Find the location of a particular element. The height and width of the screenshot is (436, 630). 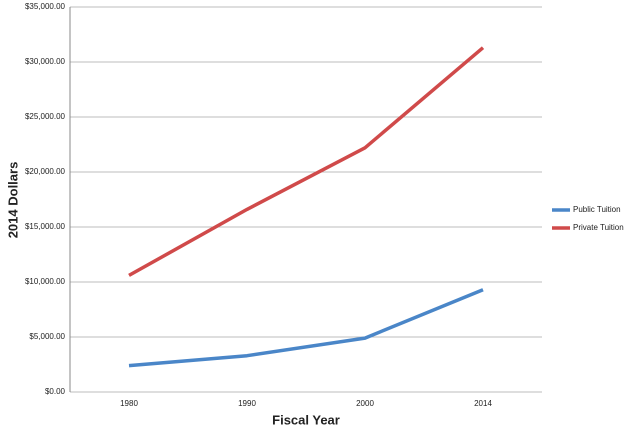

y-tick-label: $30,000.00 is located at coordinates (45, 61).